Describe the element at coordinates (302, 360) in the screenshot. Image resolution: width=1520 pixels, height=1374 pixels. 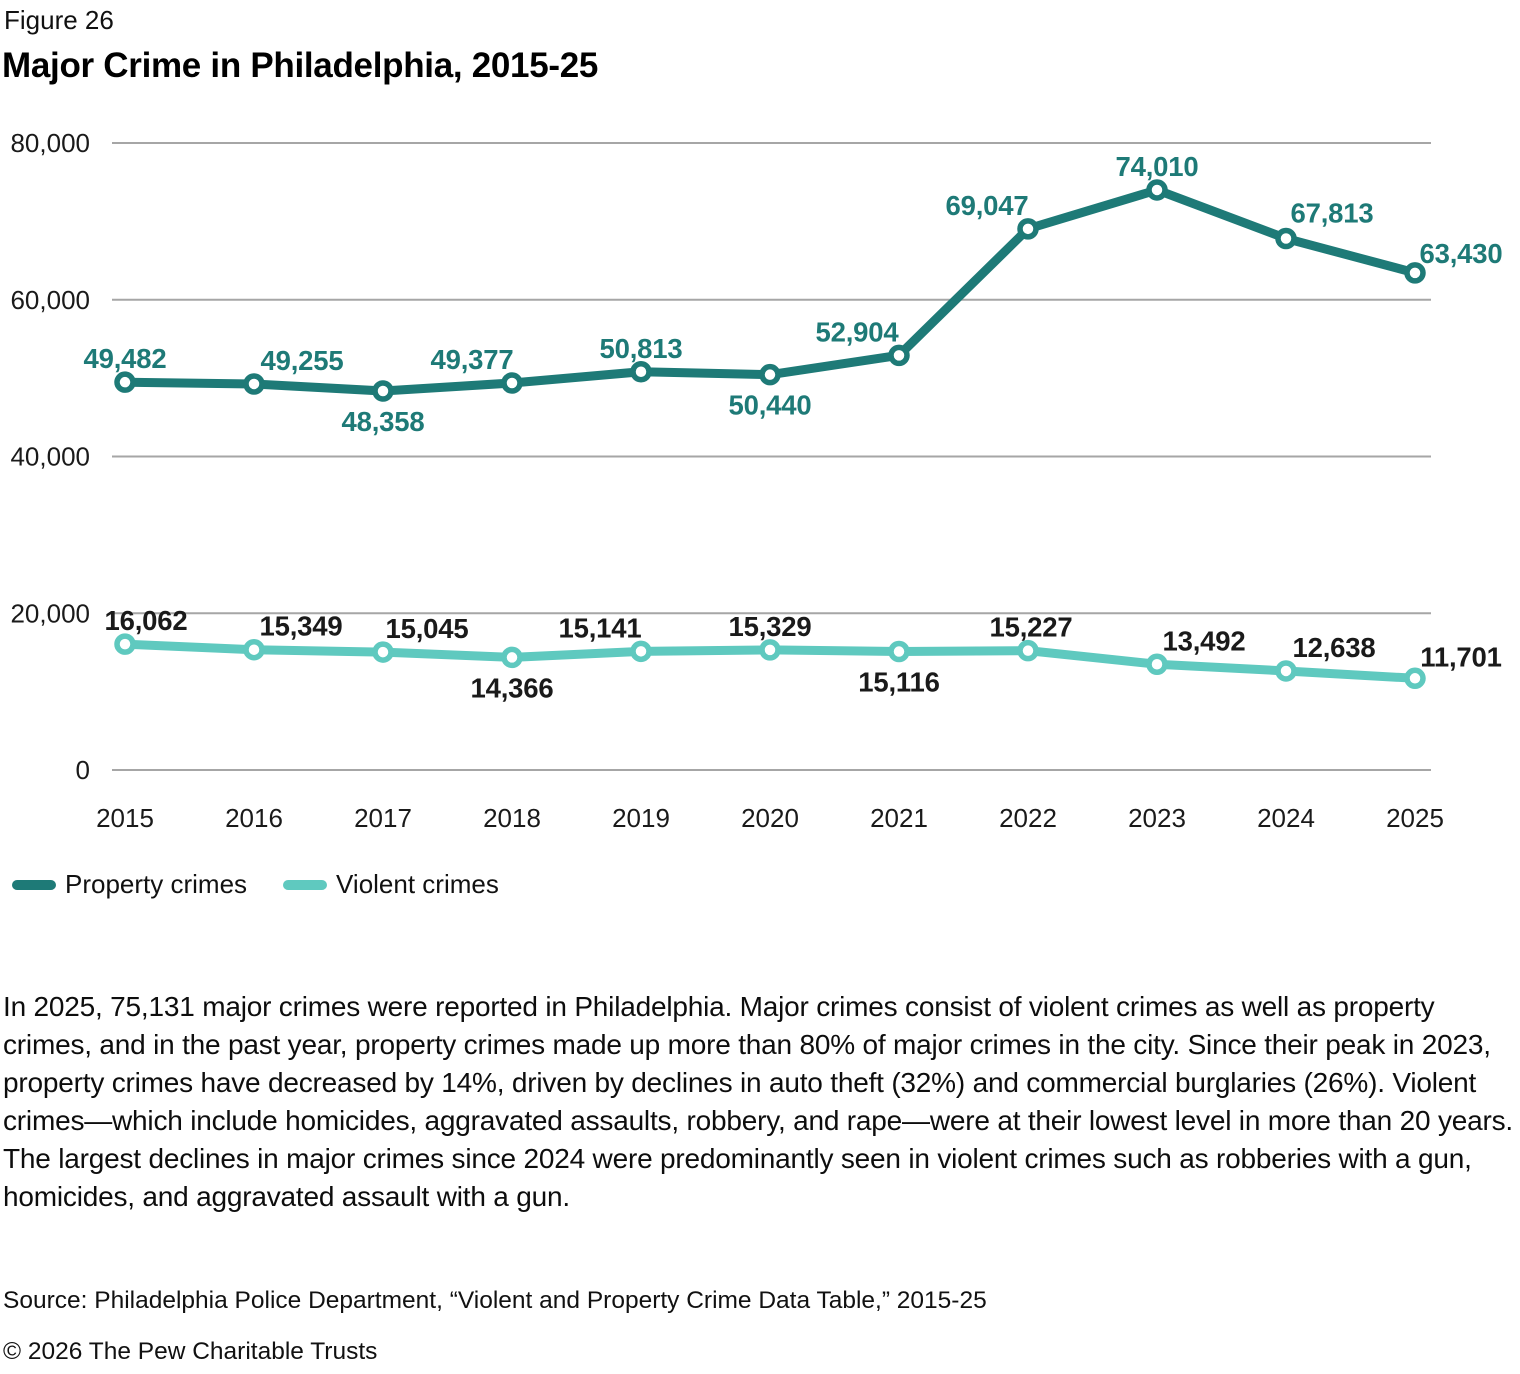
I see `property-crimes-data-label: 49,255` at that location.